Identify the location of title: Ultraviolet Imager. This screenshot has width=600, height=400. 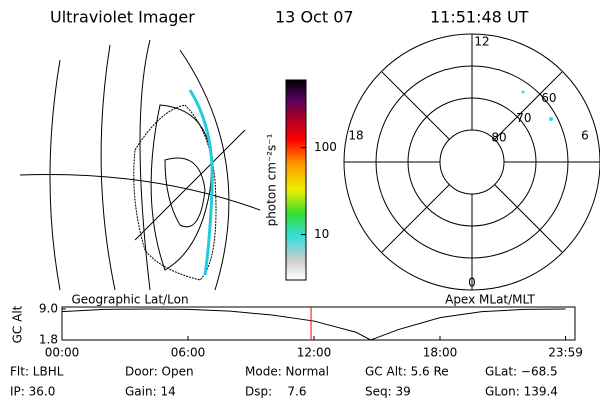
(122, 17).